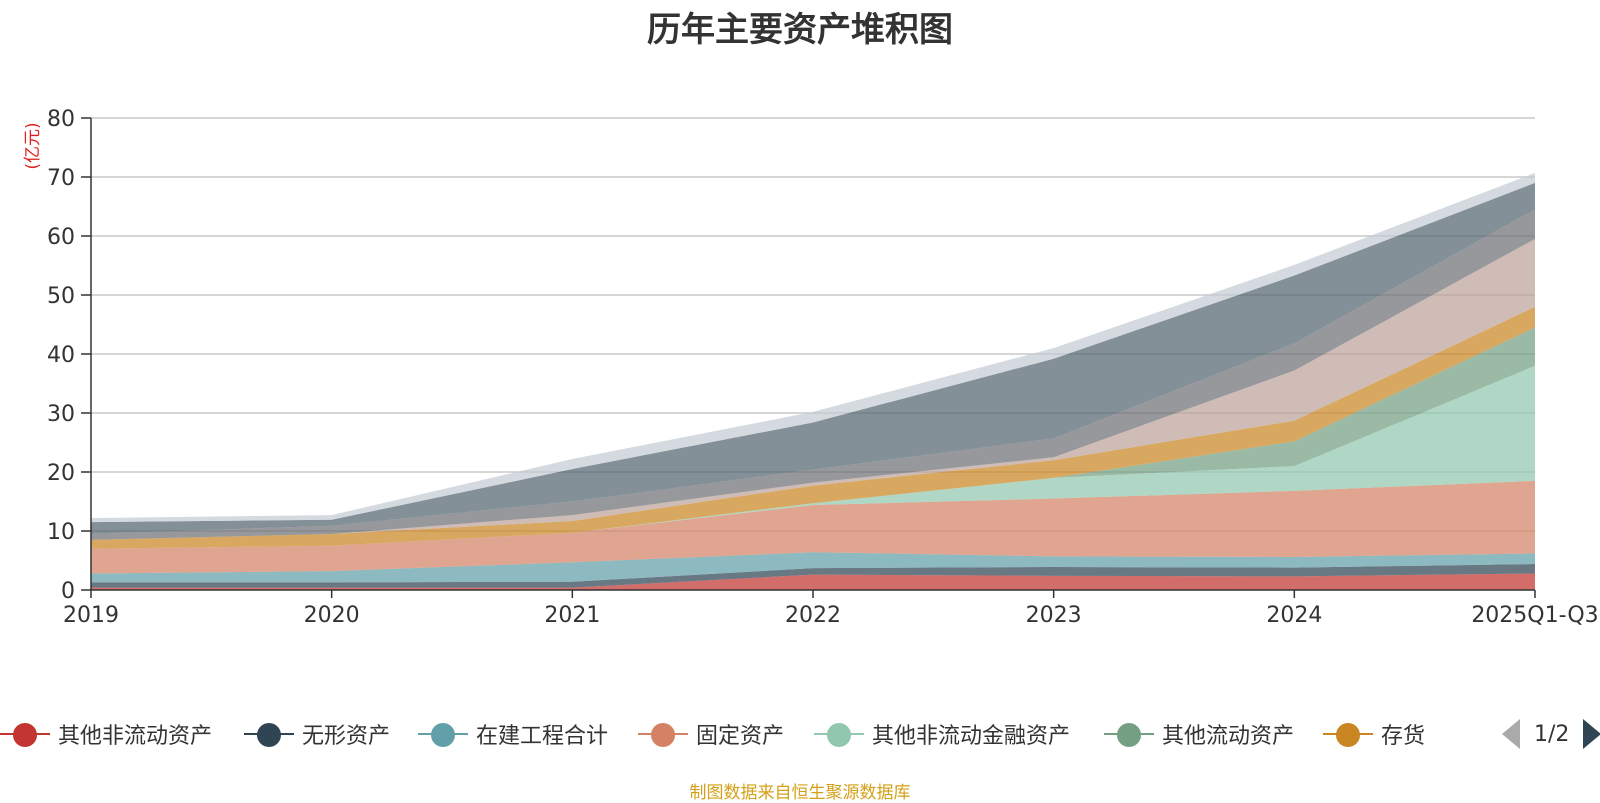 The image size is (1600, 803). Describe the element at coordinates (61, 532) in the screenshot. I see `y-tick-label: 10` at that location.